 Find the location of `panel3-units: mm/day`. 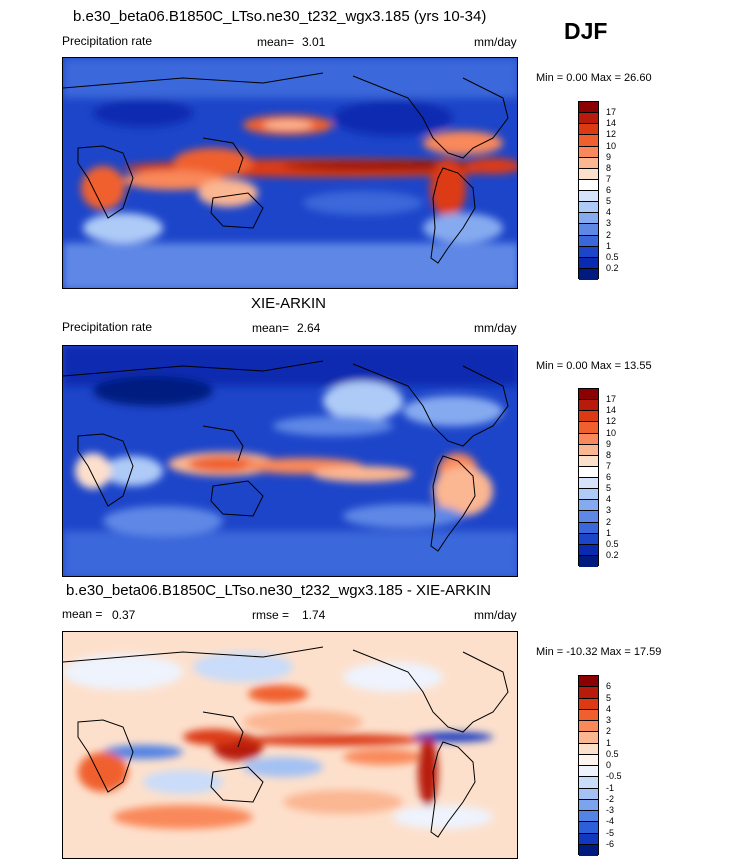

panel3-units: mm/day is located at coordinates (495, 615).